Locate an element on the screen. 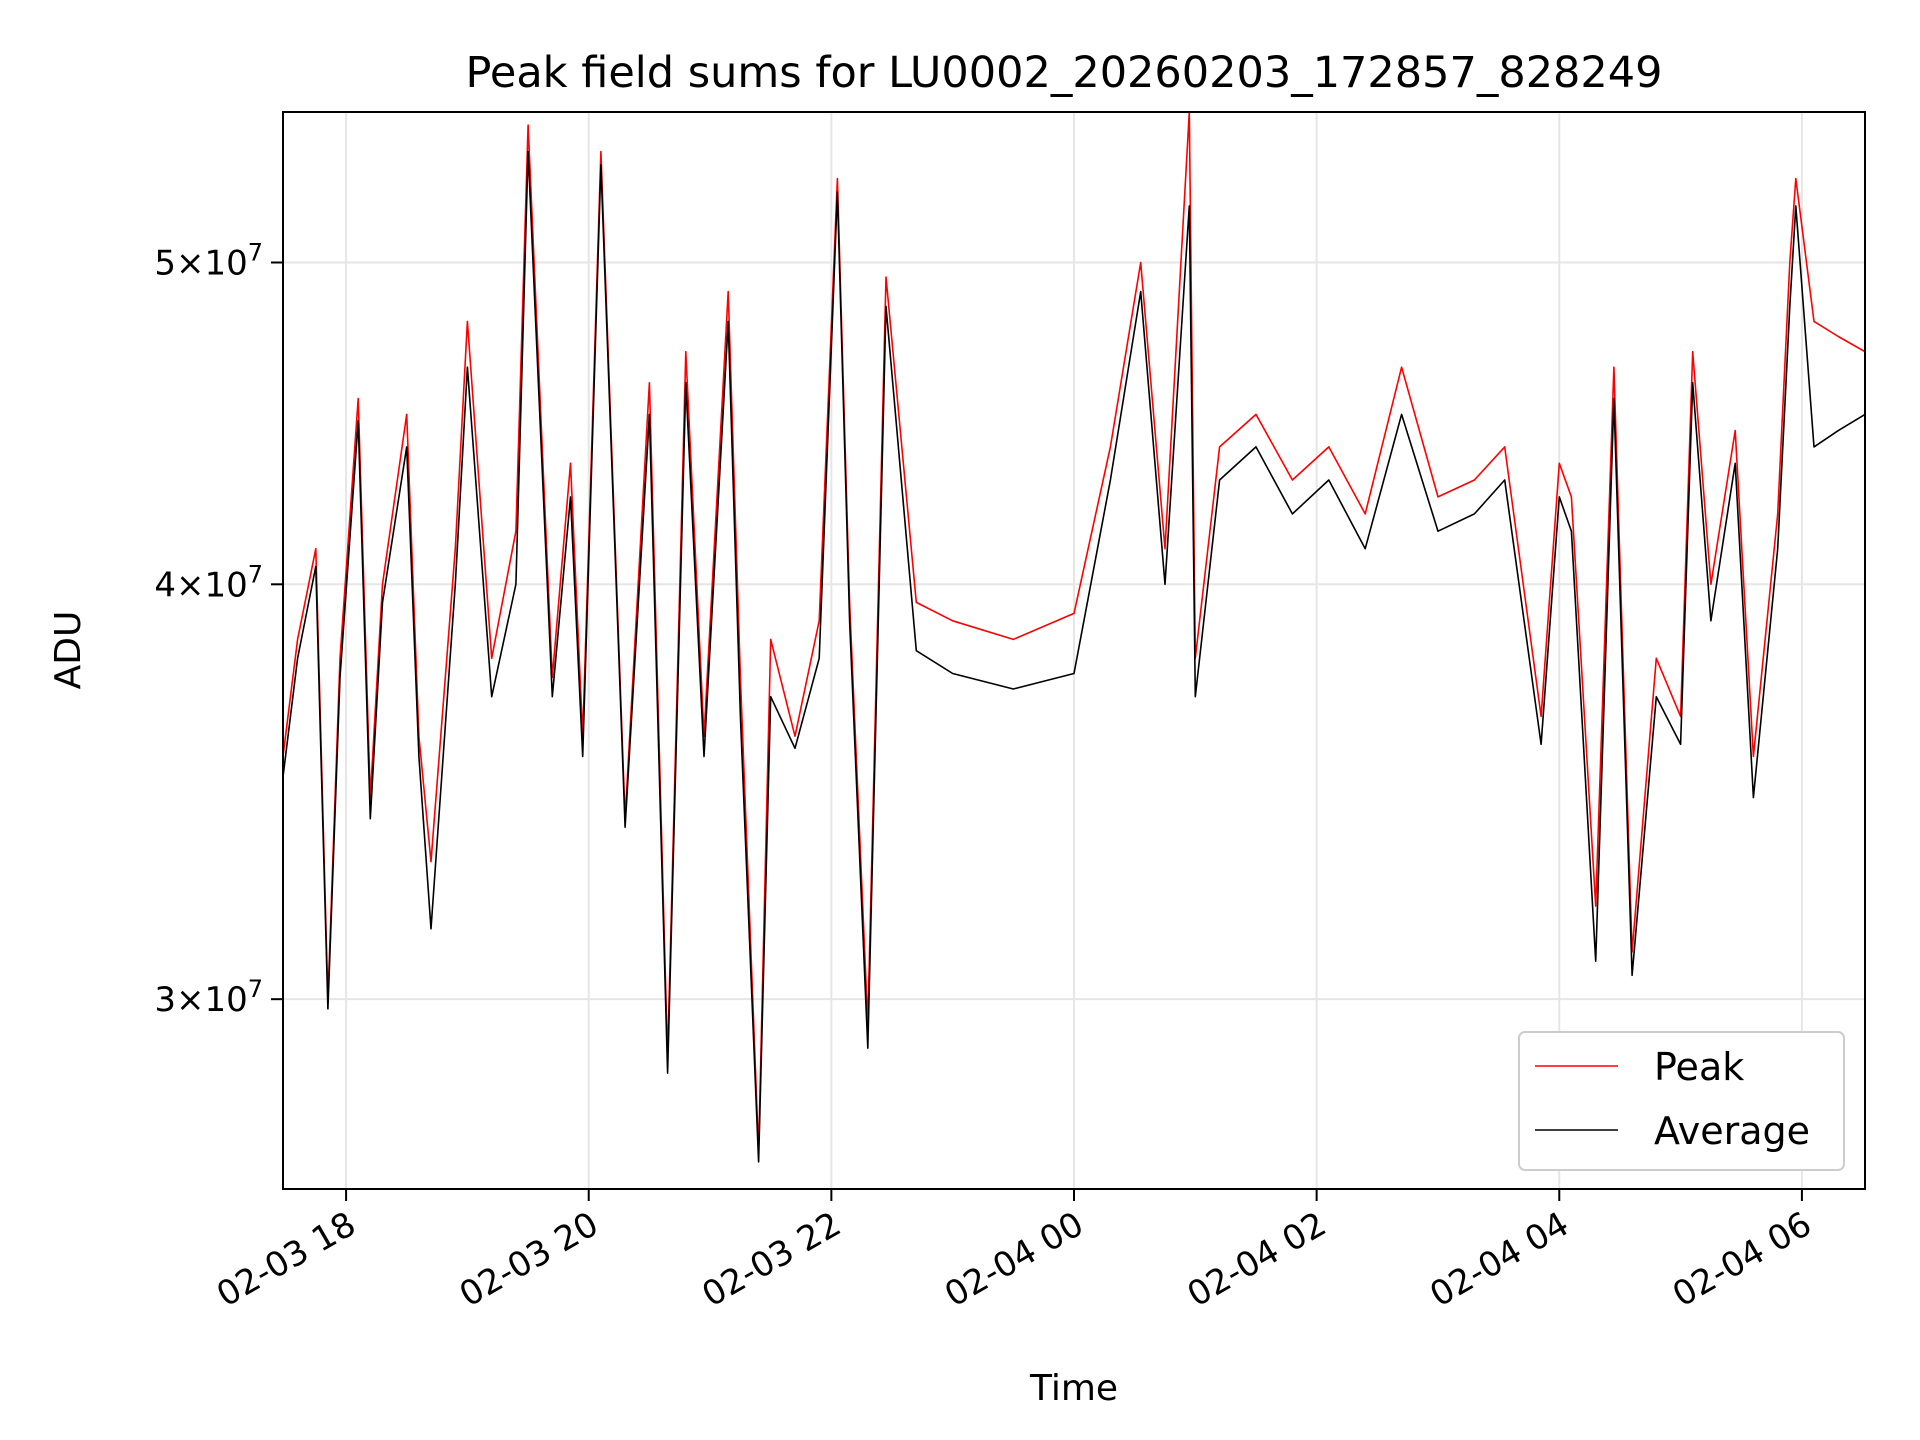 The width and height of the screenshot is (1920, 1440). y-tick-label: 5×107 is located at coordinates (208, 261).